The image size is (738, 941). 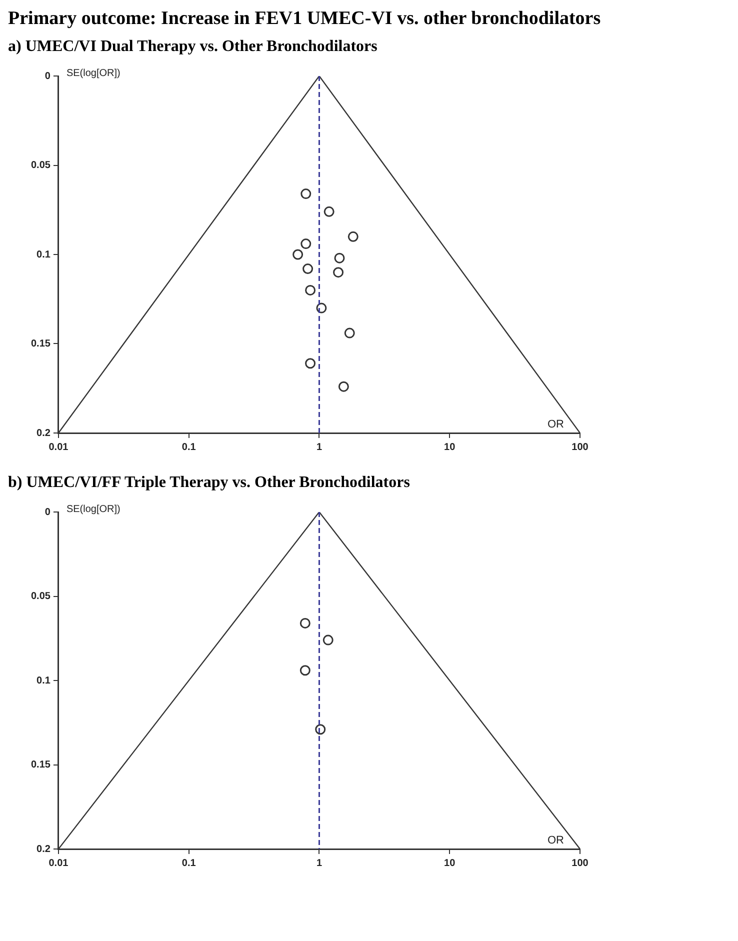 I want to click on chart-subtitle: a) UMEC/VI Dual Therapy vs. Other Bronchodilators, so click(x=193, y=47).